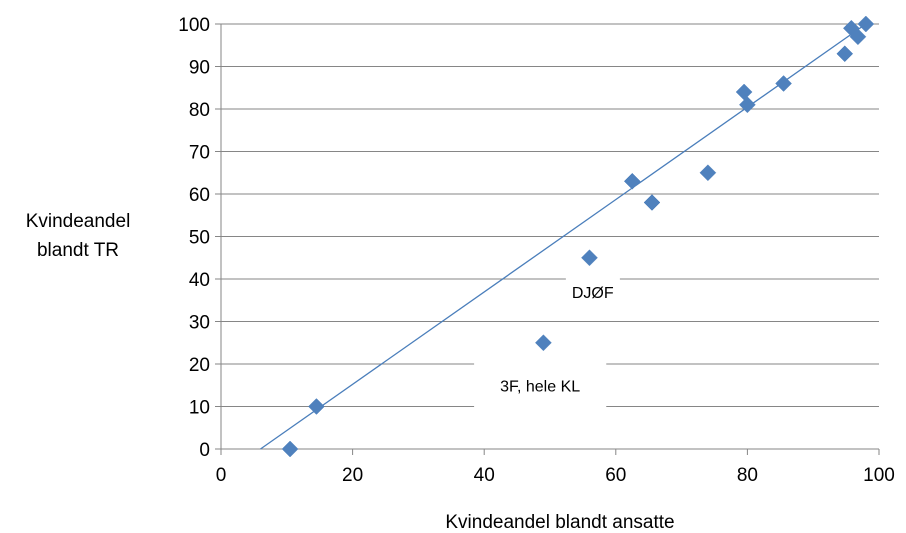 This screenshot has height=533, width=906. Describe the element at coordinates (78, 221) in the screenshot. I see `y-axis-title-line-1: Kvindeandel` at that location.